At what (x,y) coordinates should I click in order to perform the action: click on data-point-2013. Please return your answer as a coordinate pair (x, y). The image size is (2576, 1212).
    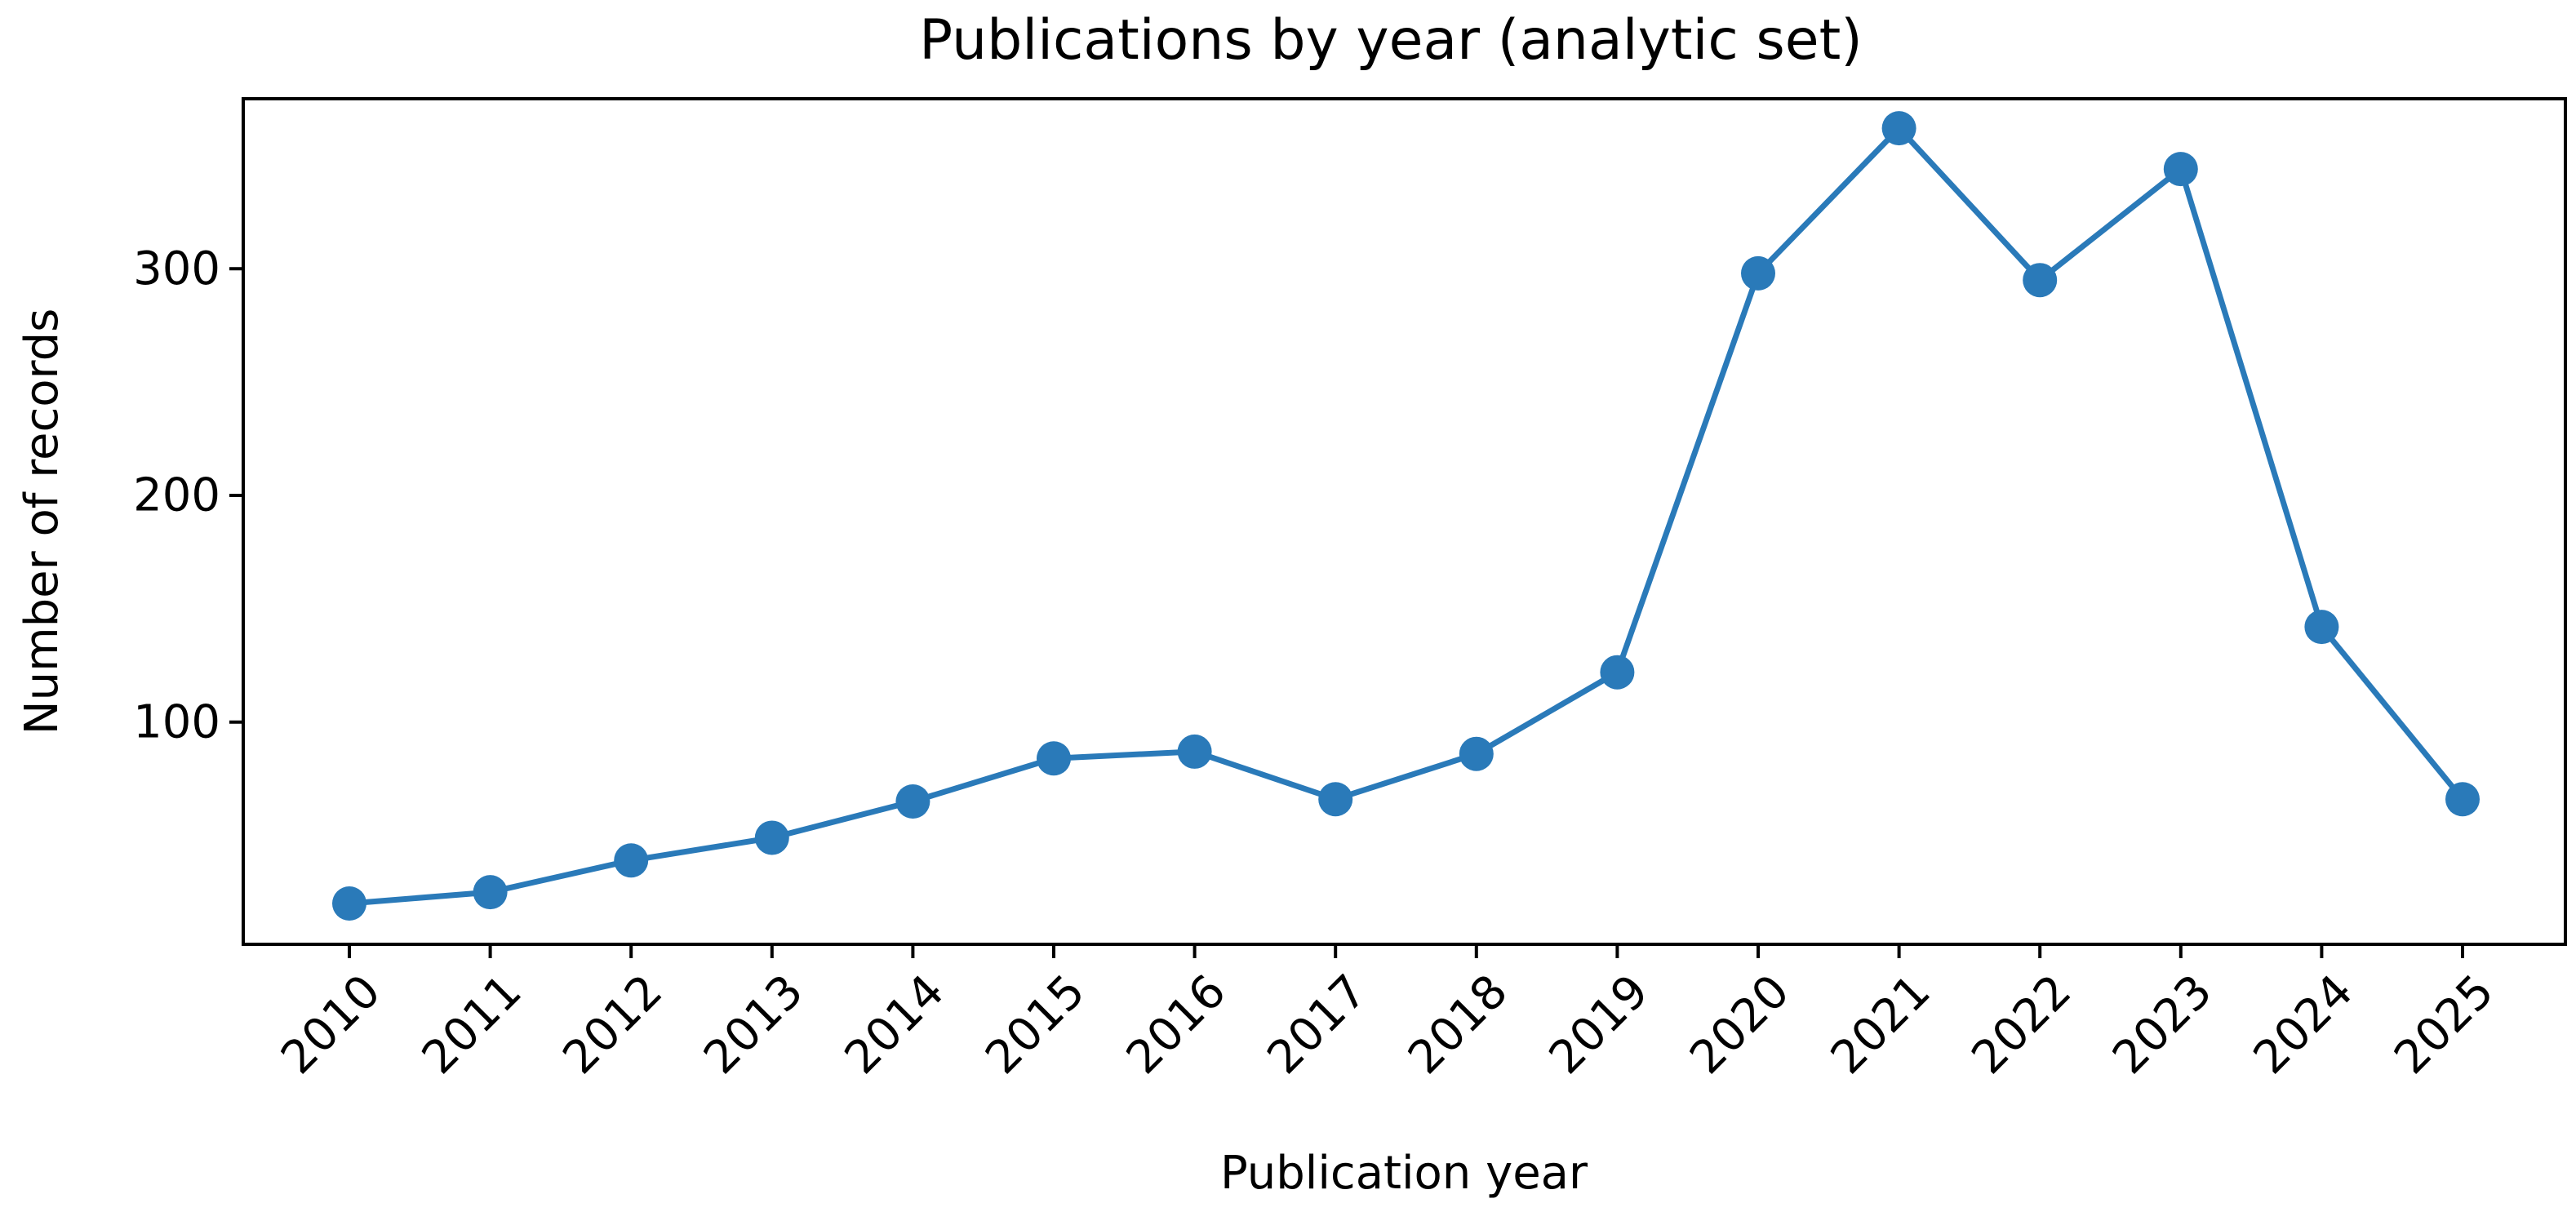
    Looking at the image, I should click on (771, 838).